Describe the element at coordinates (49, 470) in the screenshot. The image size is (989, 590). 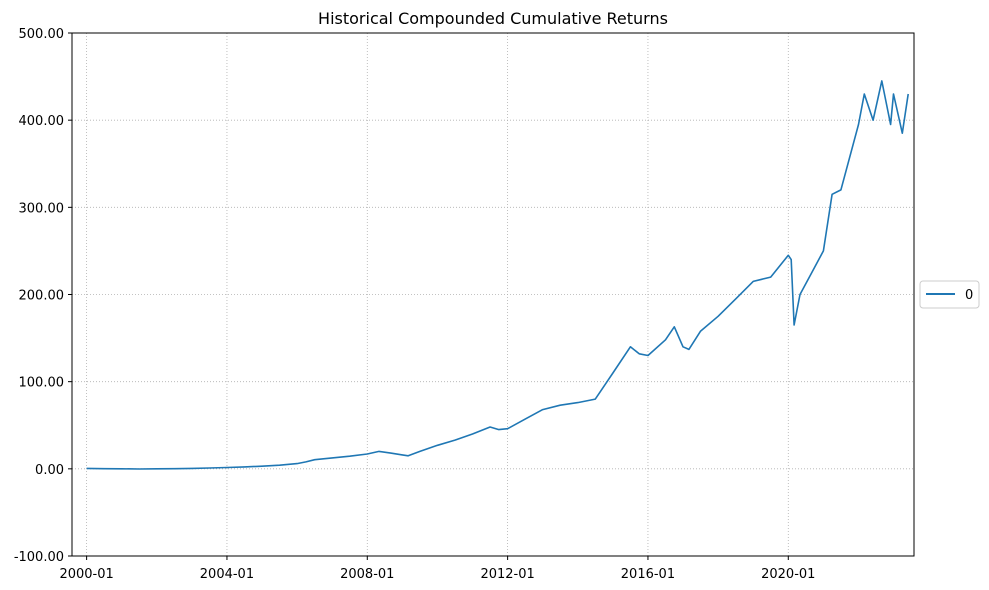
I see `y-tick-label: 0.00` at that location.